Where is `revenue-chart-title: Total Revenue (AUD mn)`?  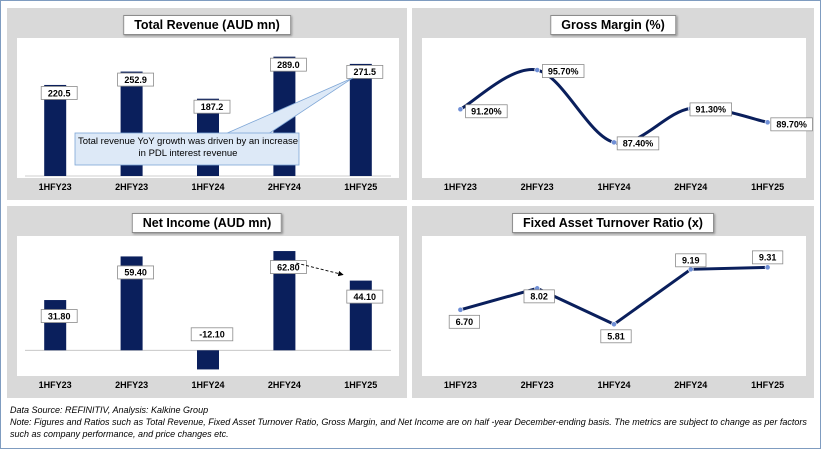 revenue-chart-title: Total Revenue (AUD mn) is located at coordinates (207, 25).